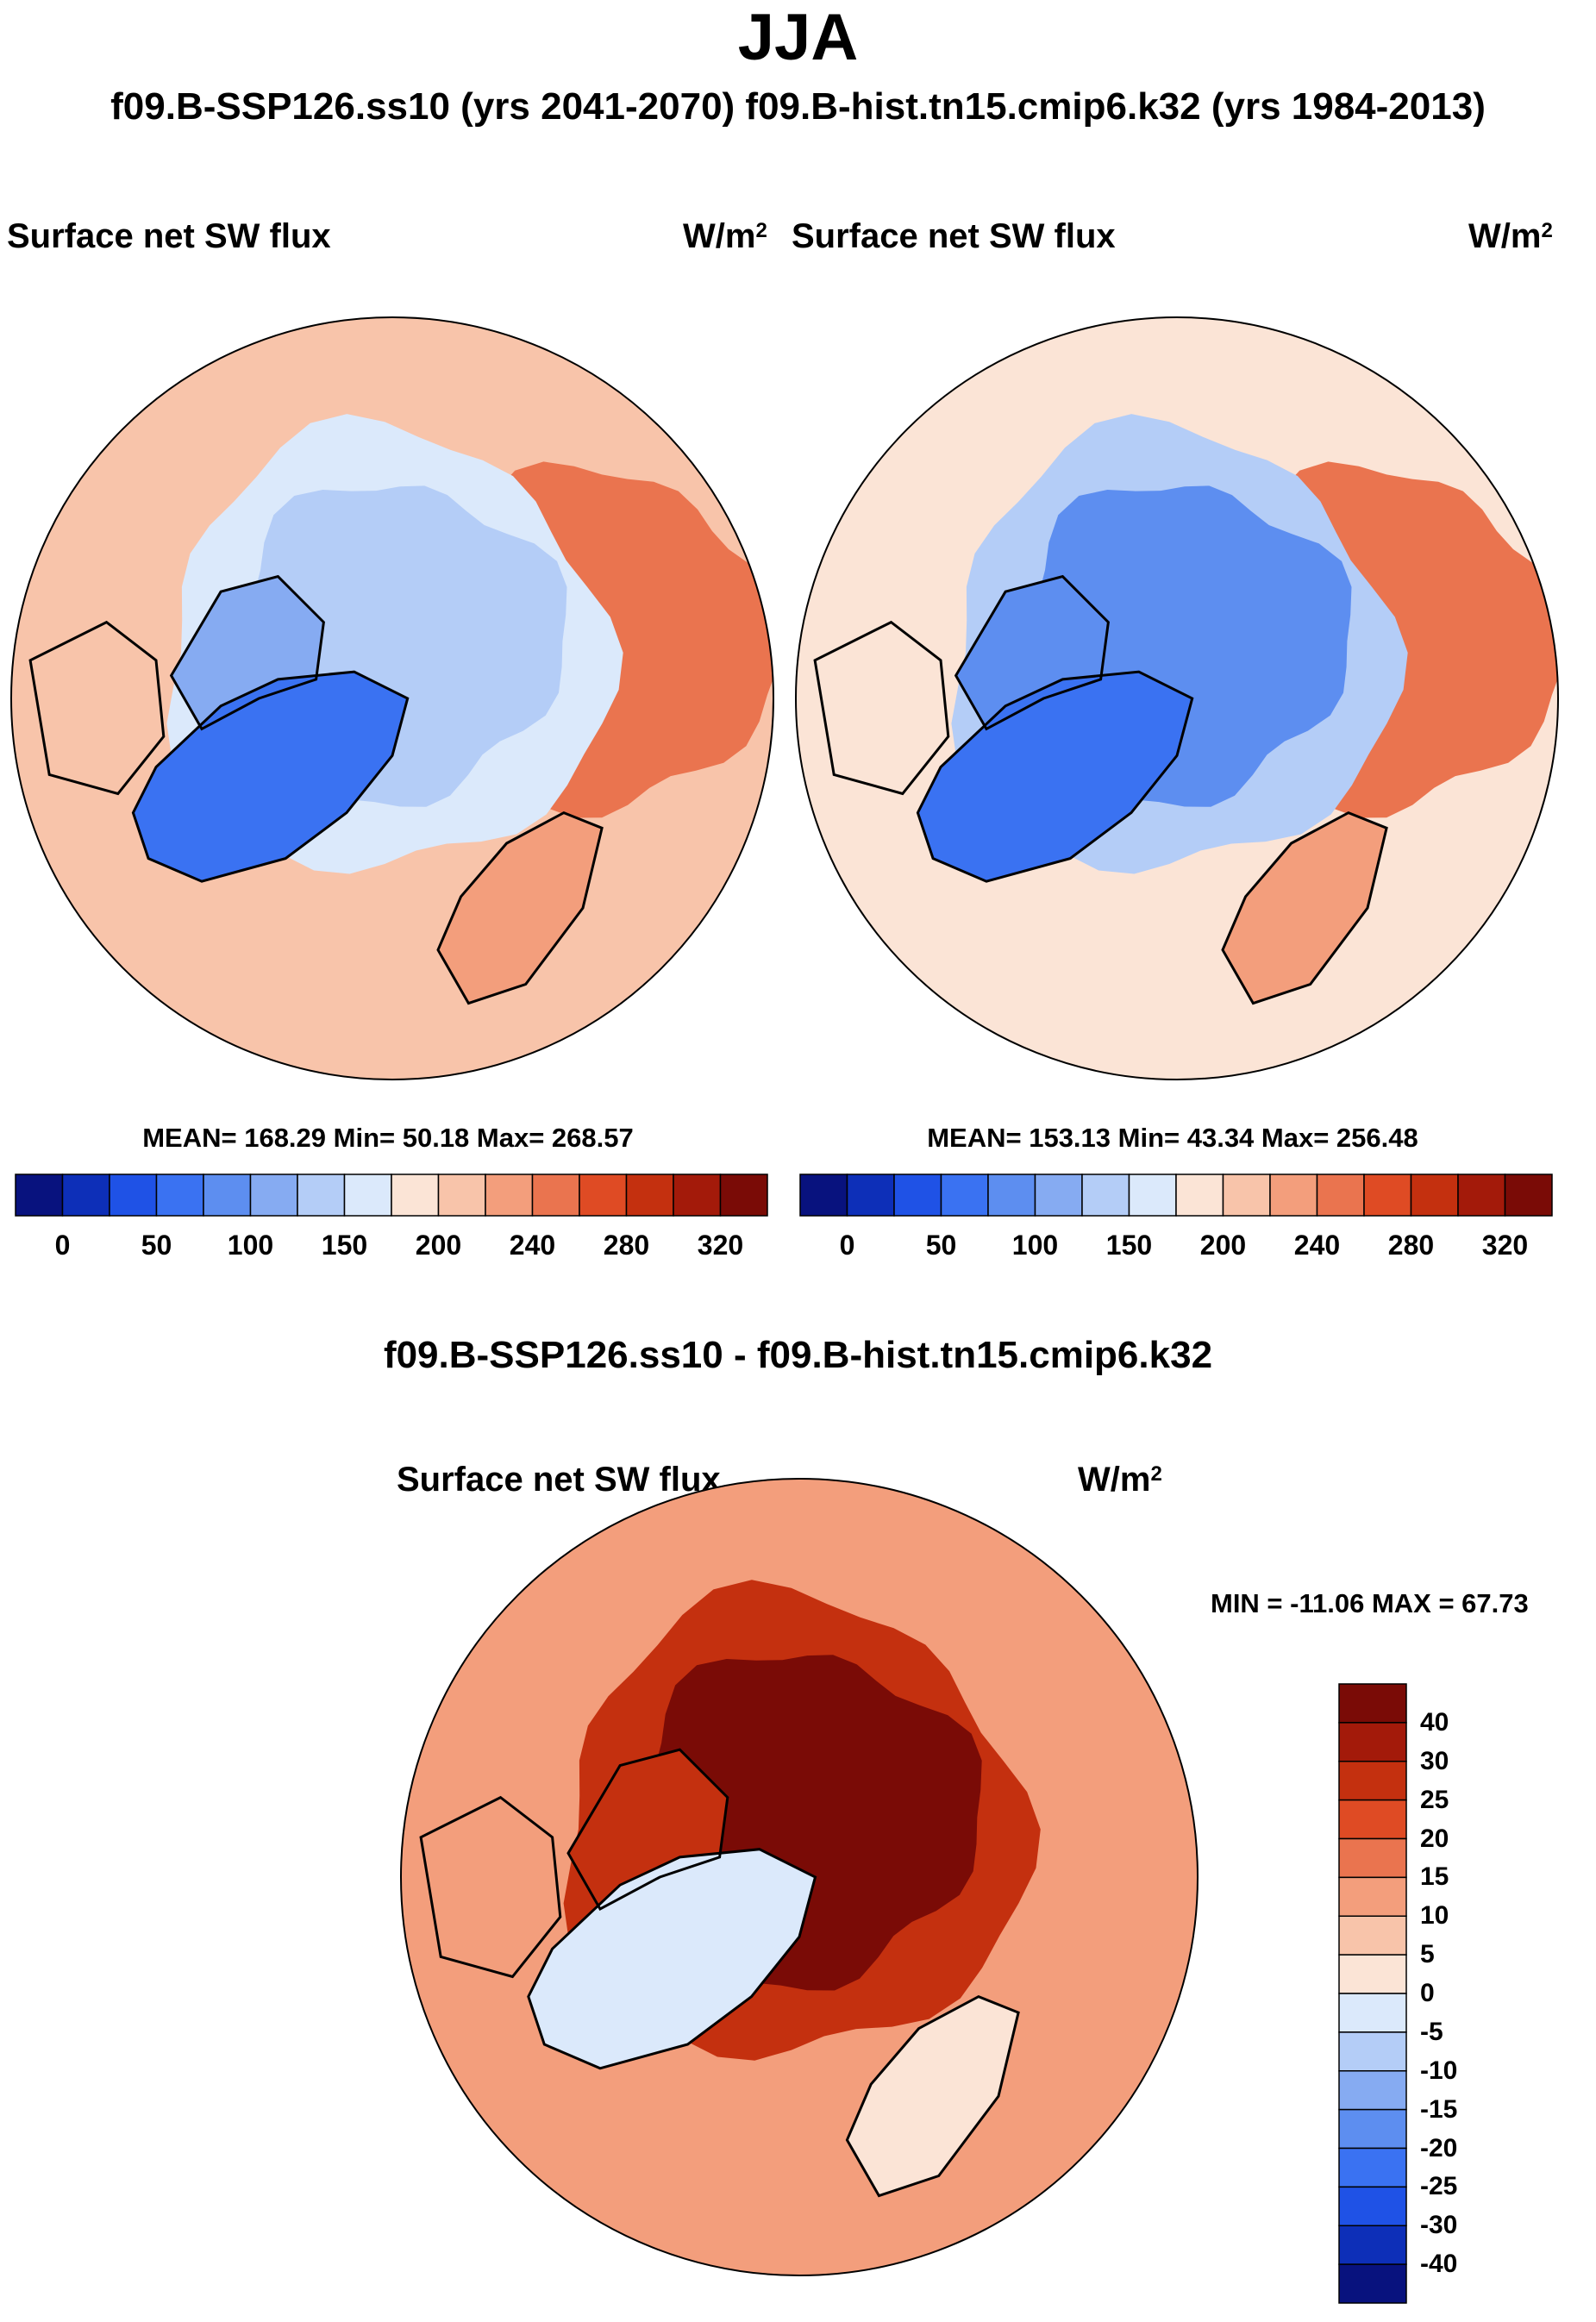 The image size is (1596, 2322). What do you see at coordinates (1434, 1916) in the screenshot?
I see `colorbar-tick-label: 10` at bounding box center [1434, 1916].